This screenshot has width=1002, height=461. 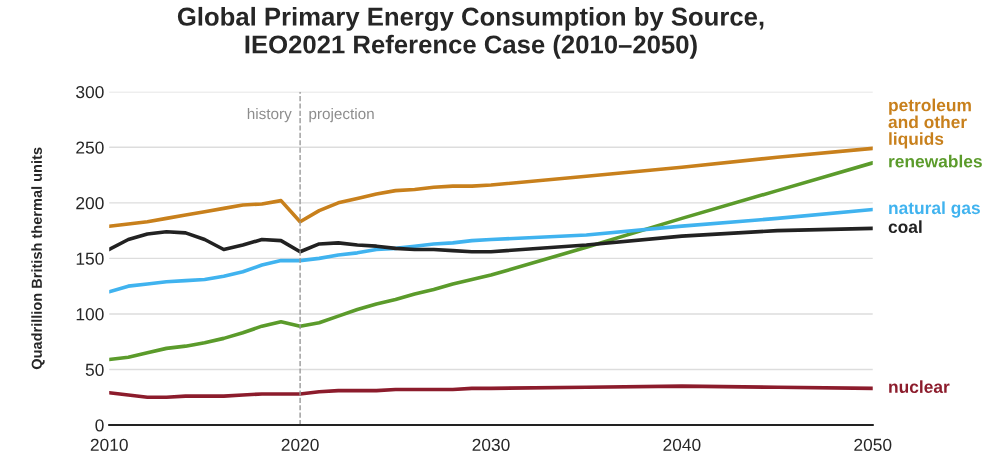 What do you see at coordinates (90, 203) in the screenshot?
I see `y-tick-label: 200` at bounding box center [90, 203].